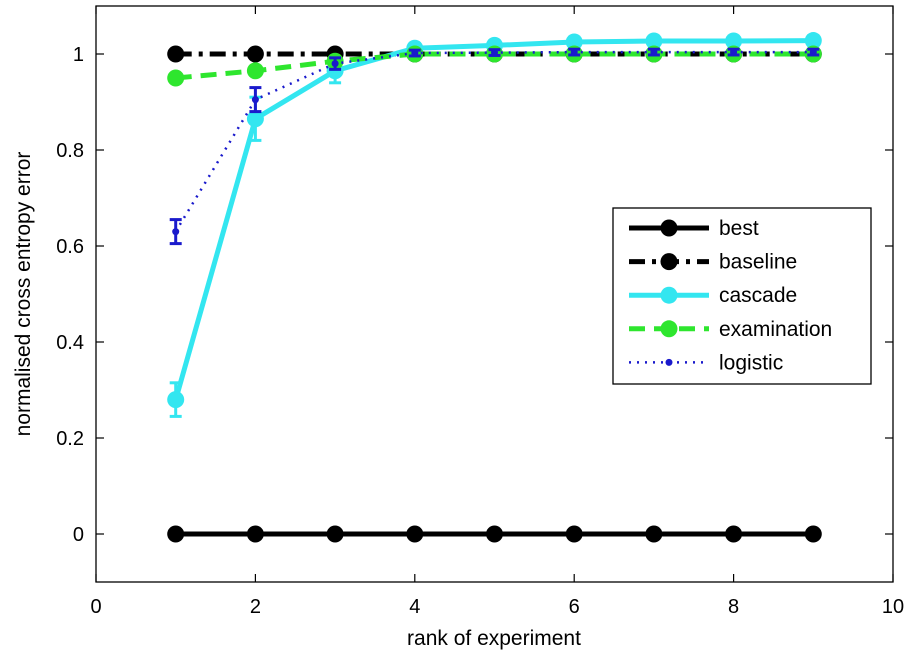  I want to click on legend-label-examination: examination, so click(775, 329).